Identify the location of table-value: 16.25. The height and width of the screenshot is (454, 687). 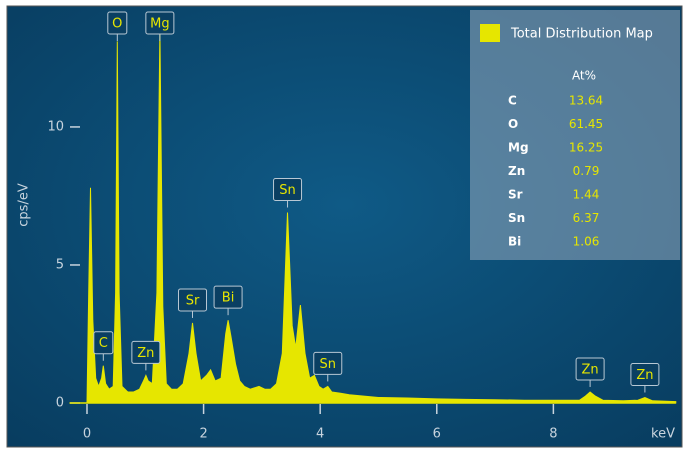
(586, 148).